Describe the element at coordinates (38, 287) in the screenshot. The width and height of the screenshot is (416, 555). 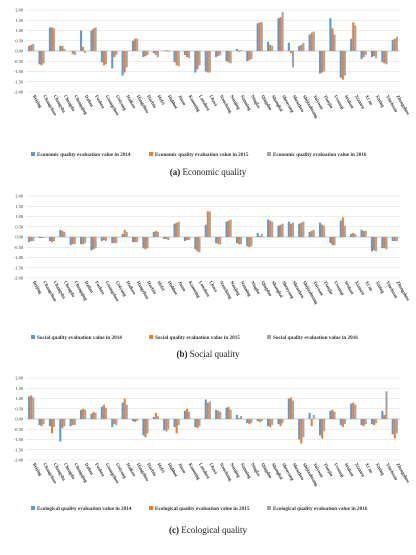
I see `x-tick-label: Beijing` at that location.